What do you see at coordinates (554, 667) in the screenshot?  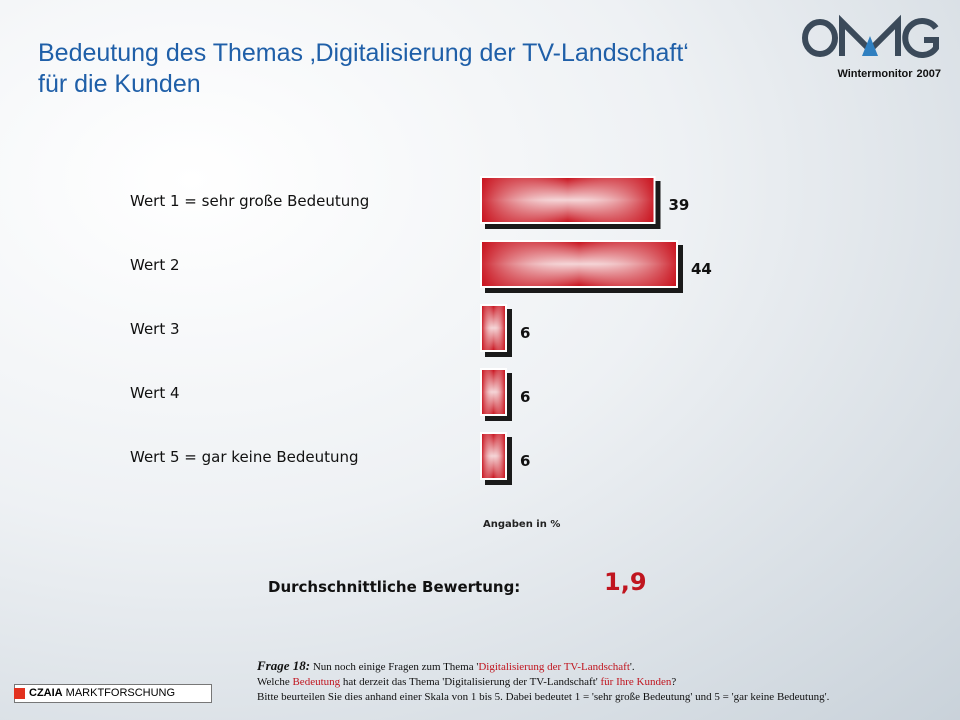 I see `footnote-highlight: Digitalisierung der TV-Landschaft` at bounding box center [554, 667].